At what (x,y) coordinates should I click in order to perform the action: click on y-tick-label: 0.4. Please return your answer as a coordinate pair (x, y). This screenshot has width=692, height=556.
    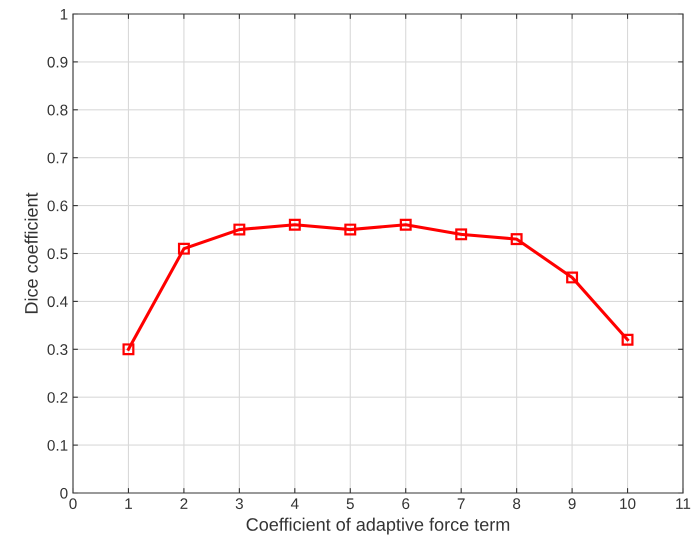
    Looking at the image, I should click on (58, 302).